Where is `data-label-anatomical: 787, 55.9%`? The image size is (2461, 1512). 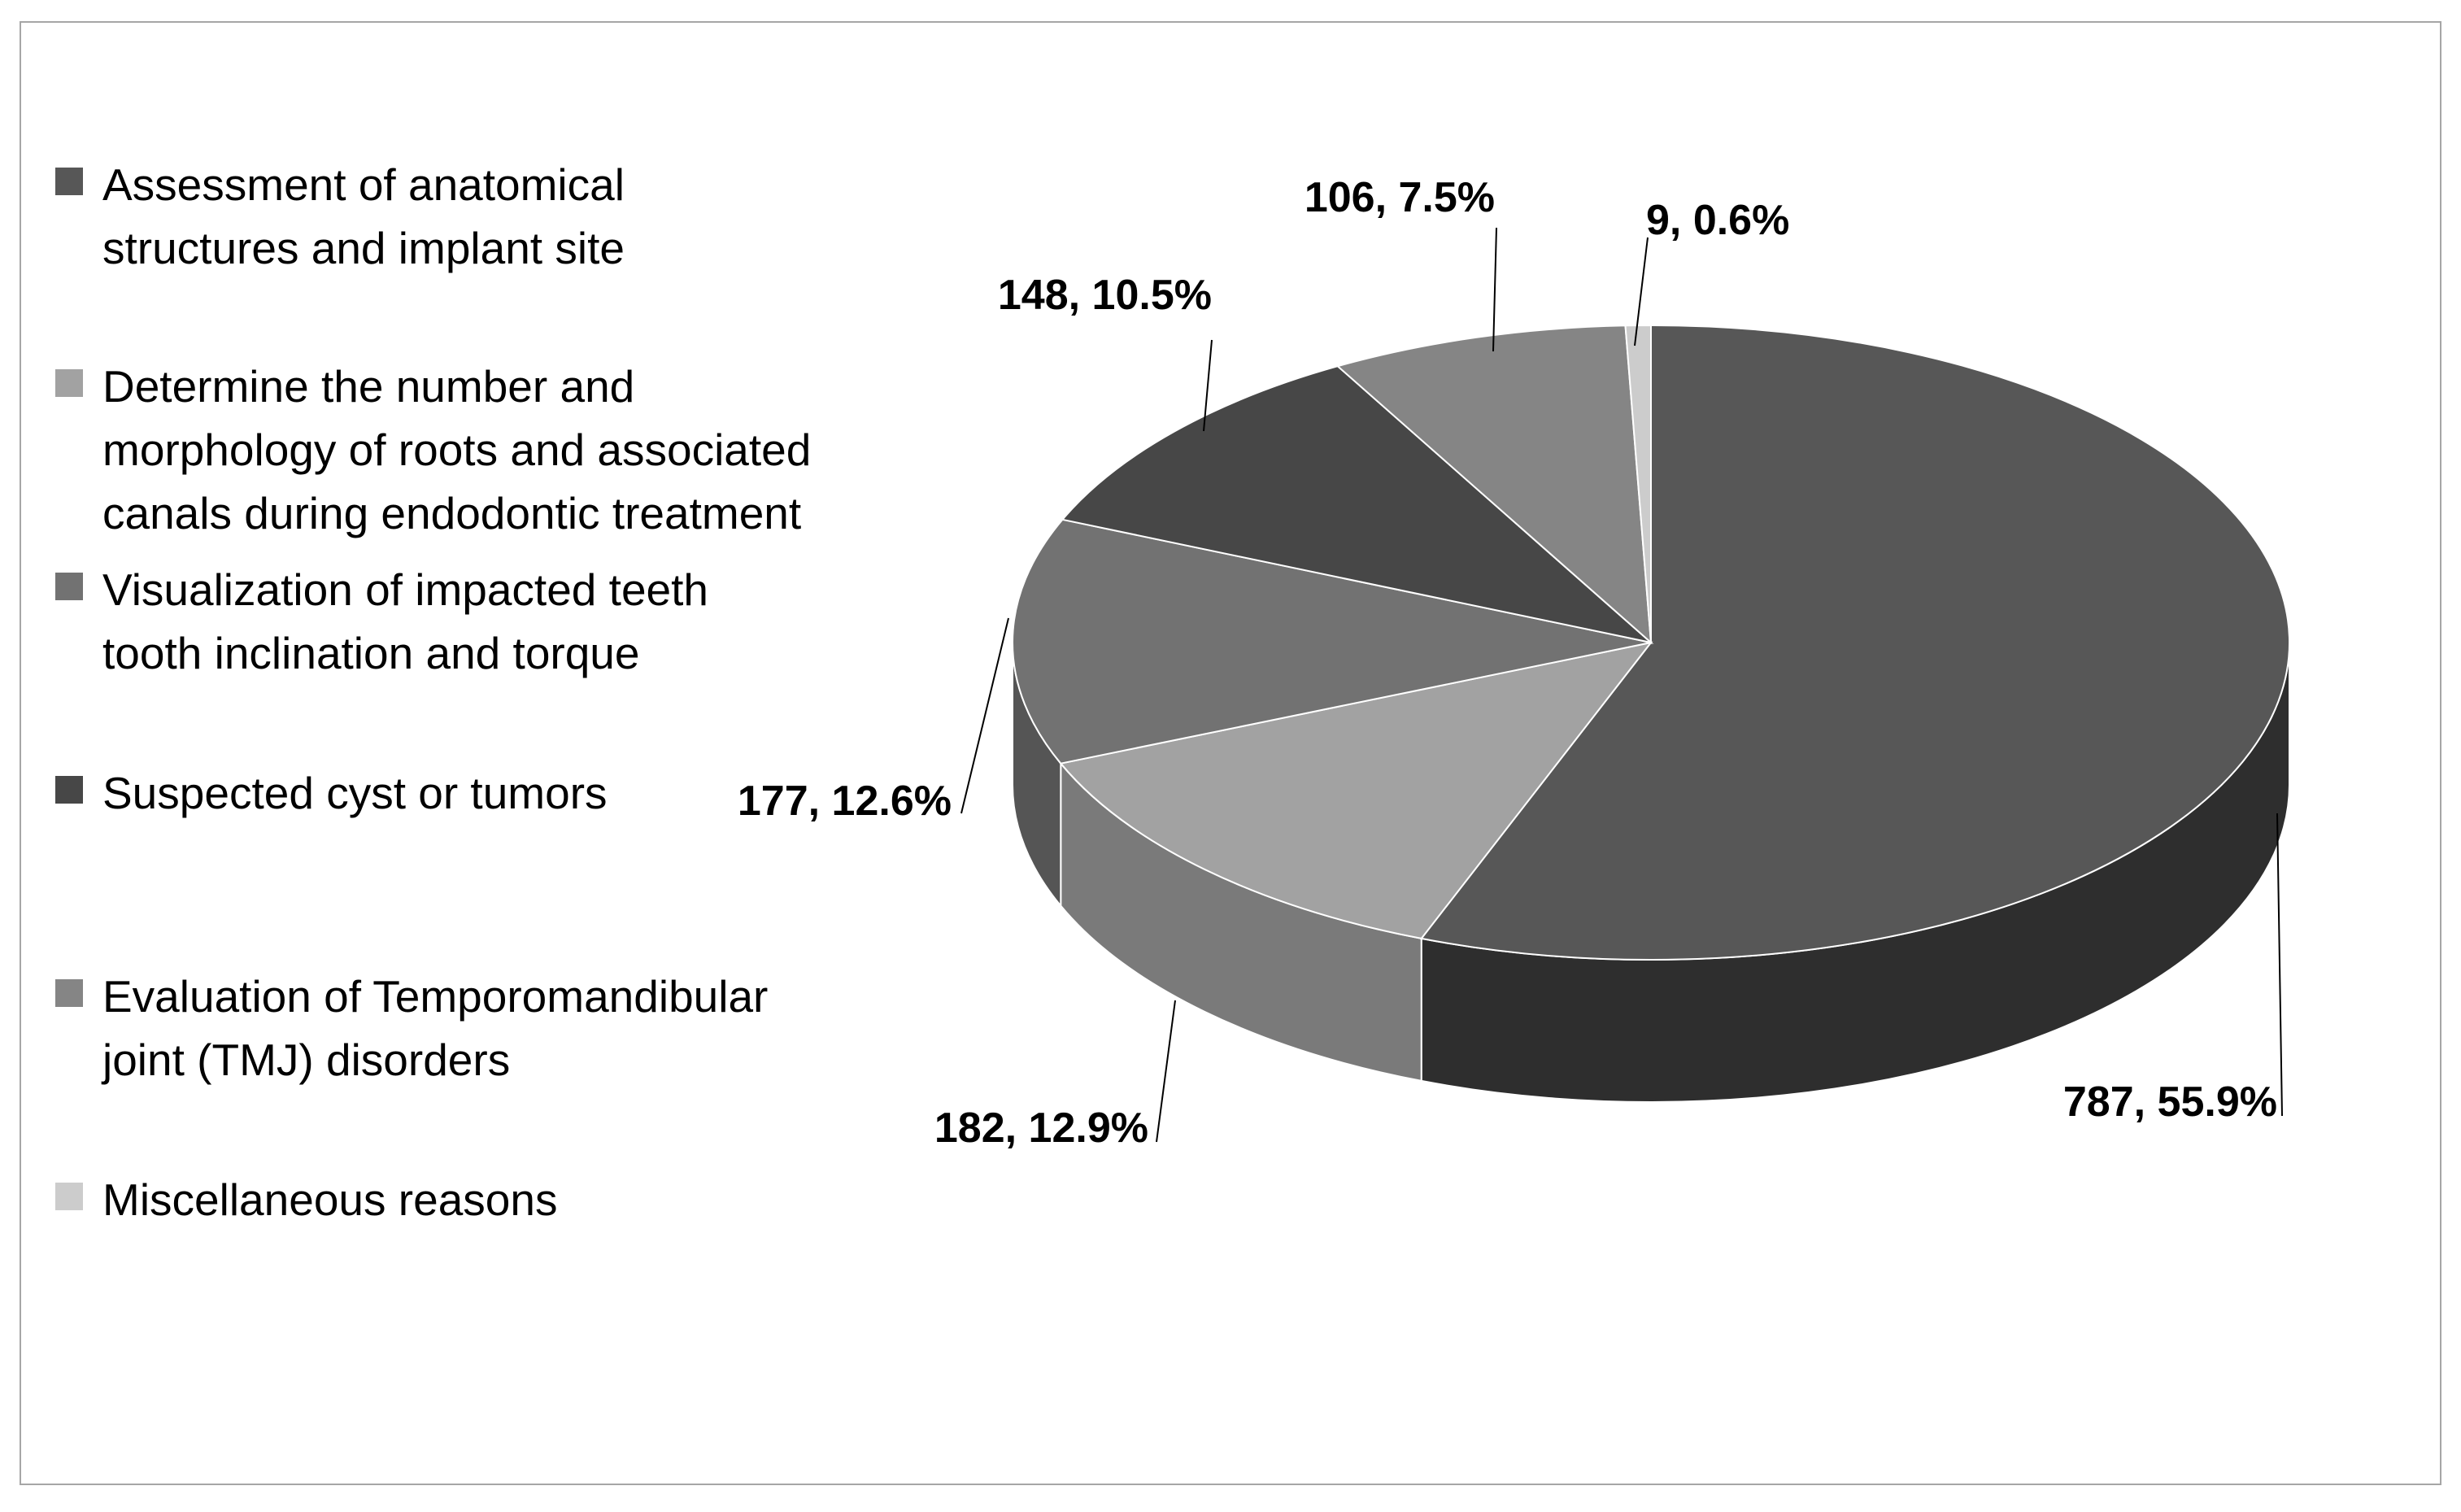 data-label-anatomical: 787, 55.9% is located at coordinates (2170, 1102).